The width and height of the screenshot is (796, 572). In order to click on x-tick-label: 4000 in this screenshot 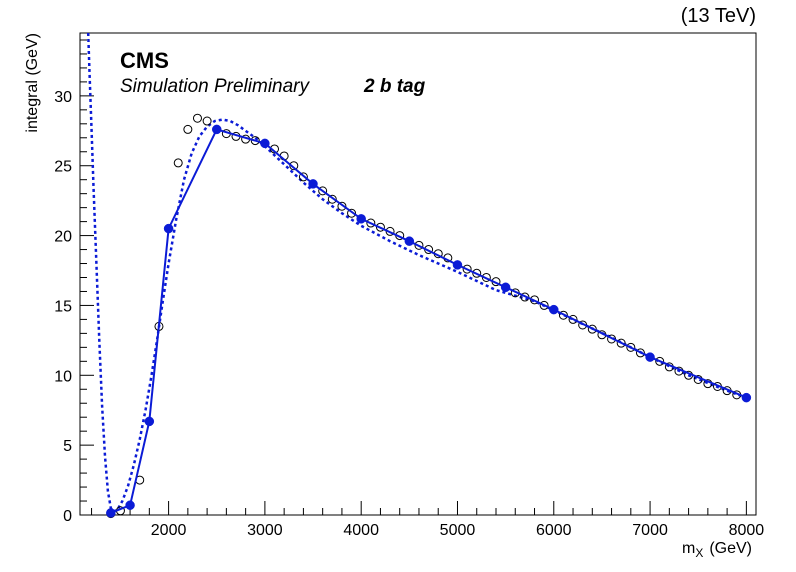, I will do `click(361, 530)`.